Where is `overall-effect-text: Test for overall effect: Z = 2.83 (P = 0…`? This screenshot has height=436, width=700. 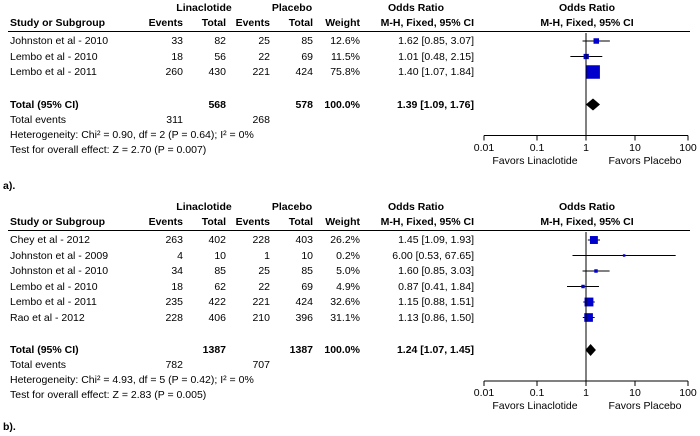
overall-effect-text: Test for overall effect: Z = 2.83 (P = 0… is located at coordinates (108, 395).